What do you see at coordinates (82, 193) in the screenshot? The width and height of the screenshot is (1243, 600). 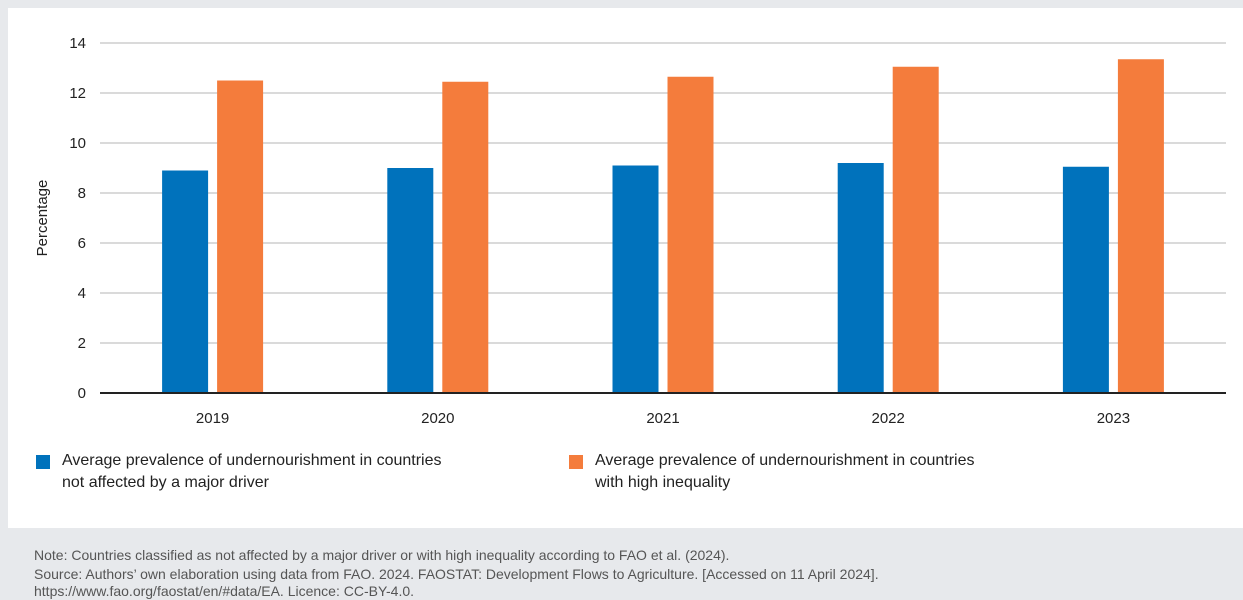 I see `y-tick-label: 8` at bounding box center [82, 193].